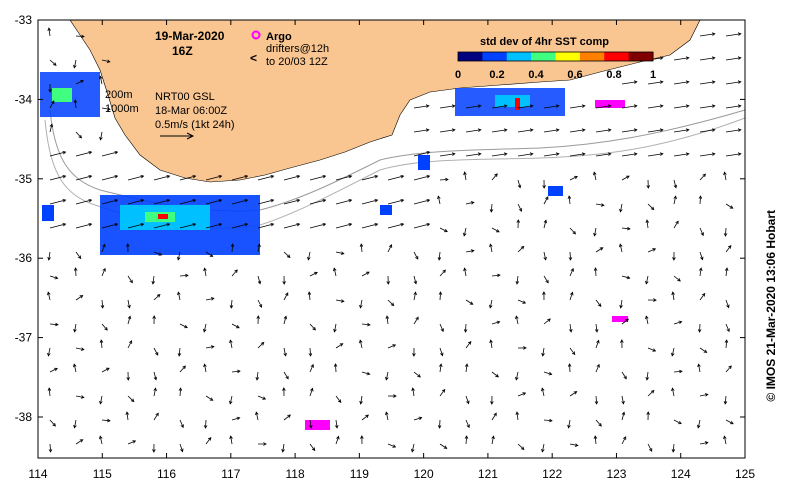  What do you see at coordinates (613, 75) in the screenshot?
I see `colorbar-tick-label: 0.8` at bounding box center [613, 75].